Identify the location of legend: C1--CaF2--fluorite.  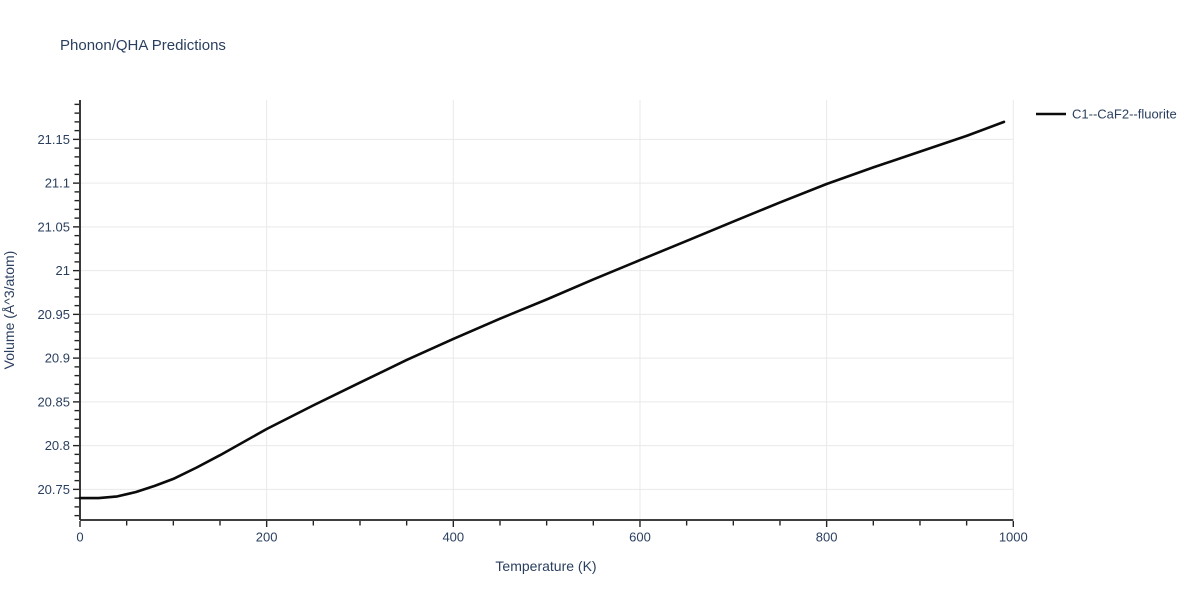
(1106, 114).